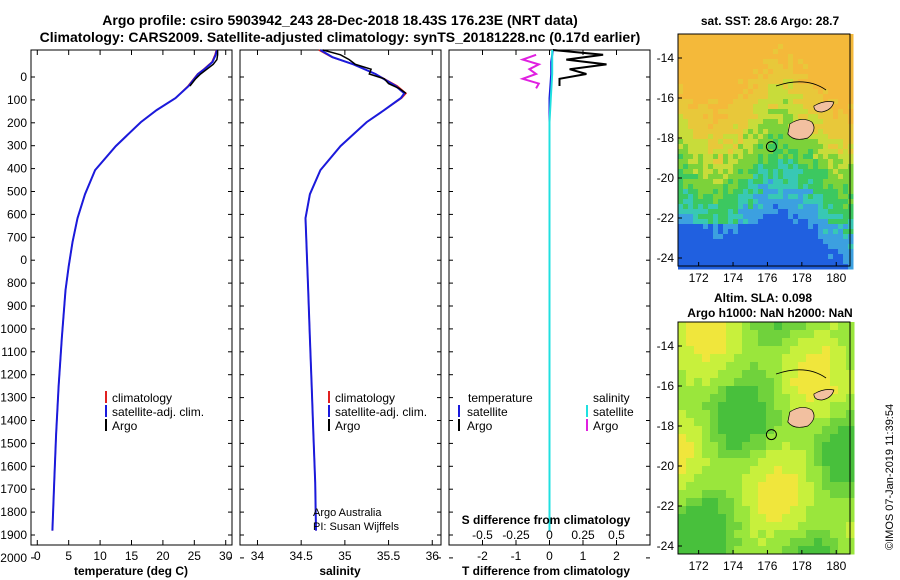  I want to click on imos-watermark: ©IMOS 07-Jan-2019 11:39:54, so click(890, 477).